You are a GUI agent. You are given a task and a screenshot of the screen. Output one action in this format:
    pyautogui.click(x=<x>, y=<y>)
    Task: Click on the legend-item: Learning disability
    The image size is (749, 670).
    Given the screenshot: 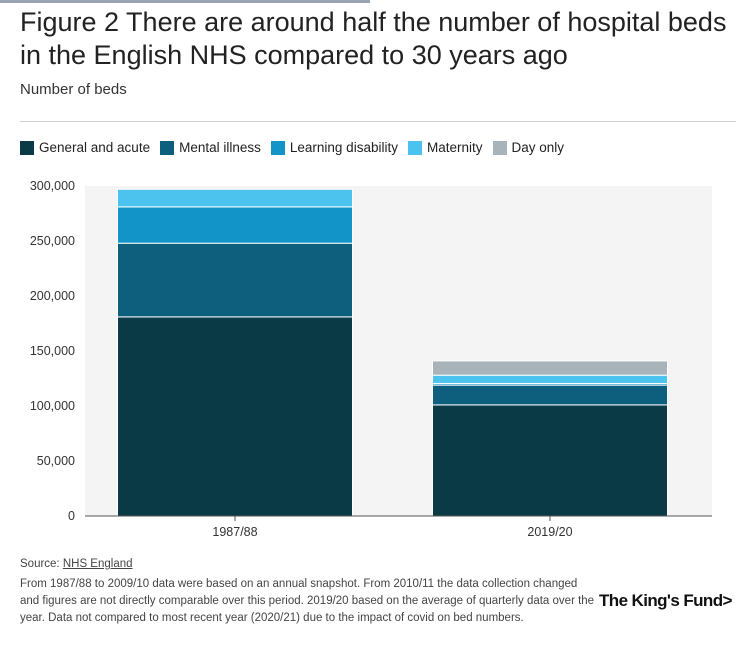 What is the action you would take?
    pyautogui.click(x=334, y=147)
    